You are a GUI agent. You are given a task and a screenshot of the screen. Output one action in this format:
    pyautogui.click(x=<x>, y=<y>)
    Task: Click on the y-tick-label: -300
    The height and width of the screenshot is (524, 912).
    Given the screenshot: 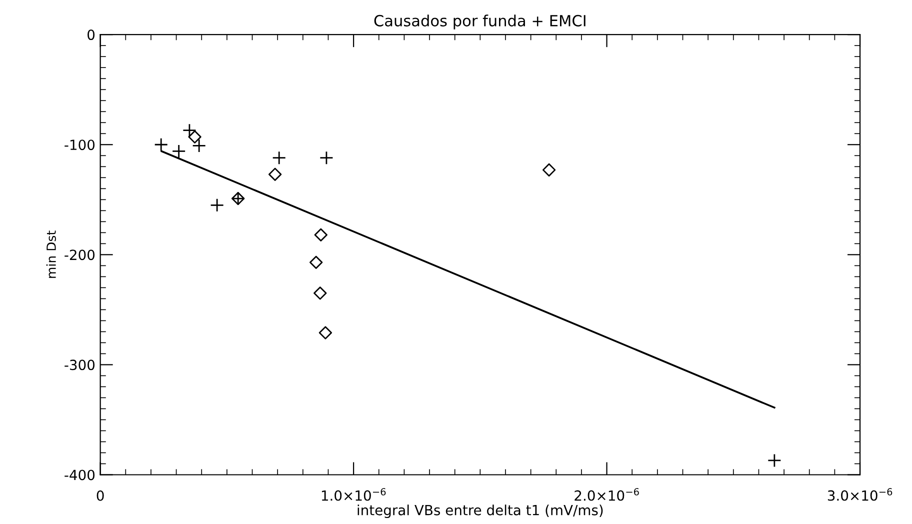 What is the action you would take?
    pyautogui.click(x=79, y=365)
    